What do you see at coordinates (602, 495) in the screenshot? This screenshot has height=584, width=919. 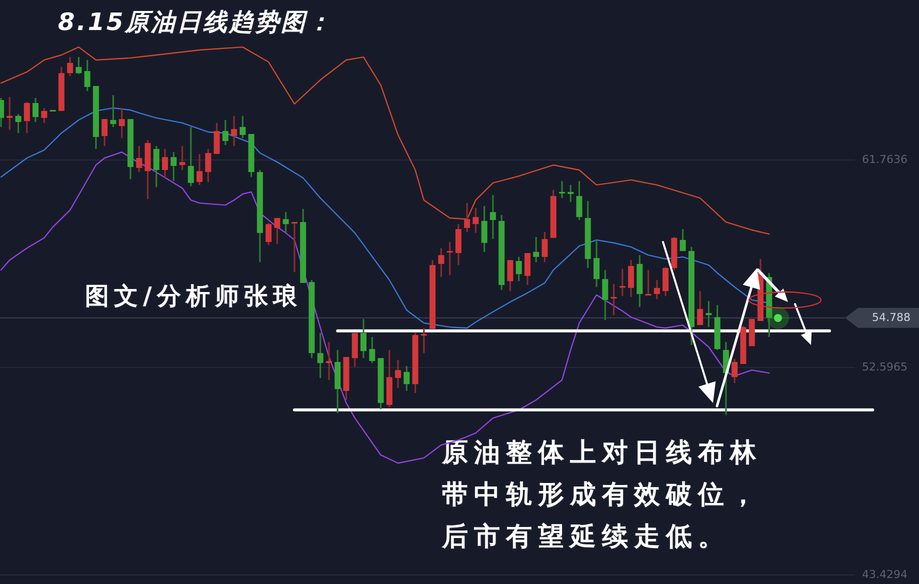 I see `annotation: 原油整体上对日线布林带中轨形成有效破位，后市有望延续走低。` at bounding box center [602, 495].